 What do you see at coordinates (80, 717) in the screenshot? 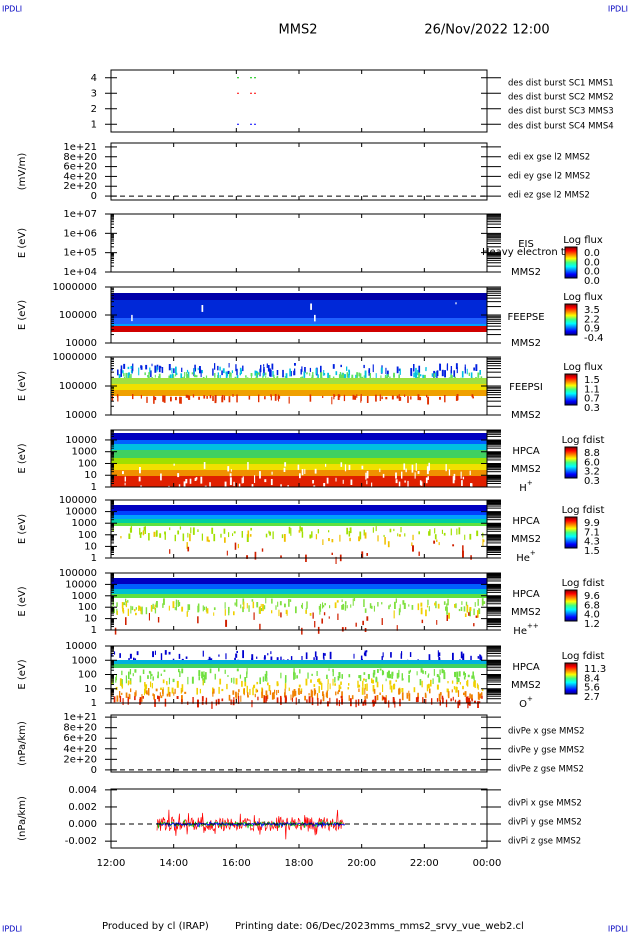
I see `y-tick-label: 1e+21` at bounding box center [80, 717].